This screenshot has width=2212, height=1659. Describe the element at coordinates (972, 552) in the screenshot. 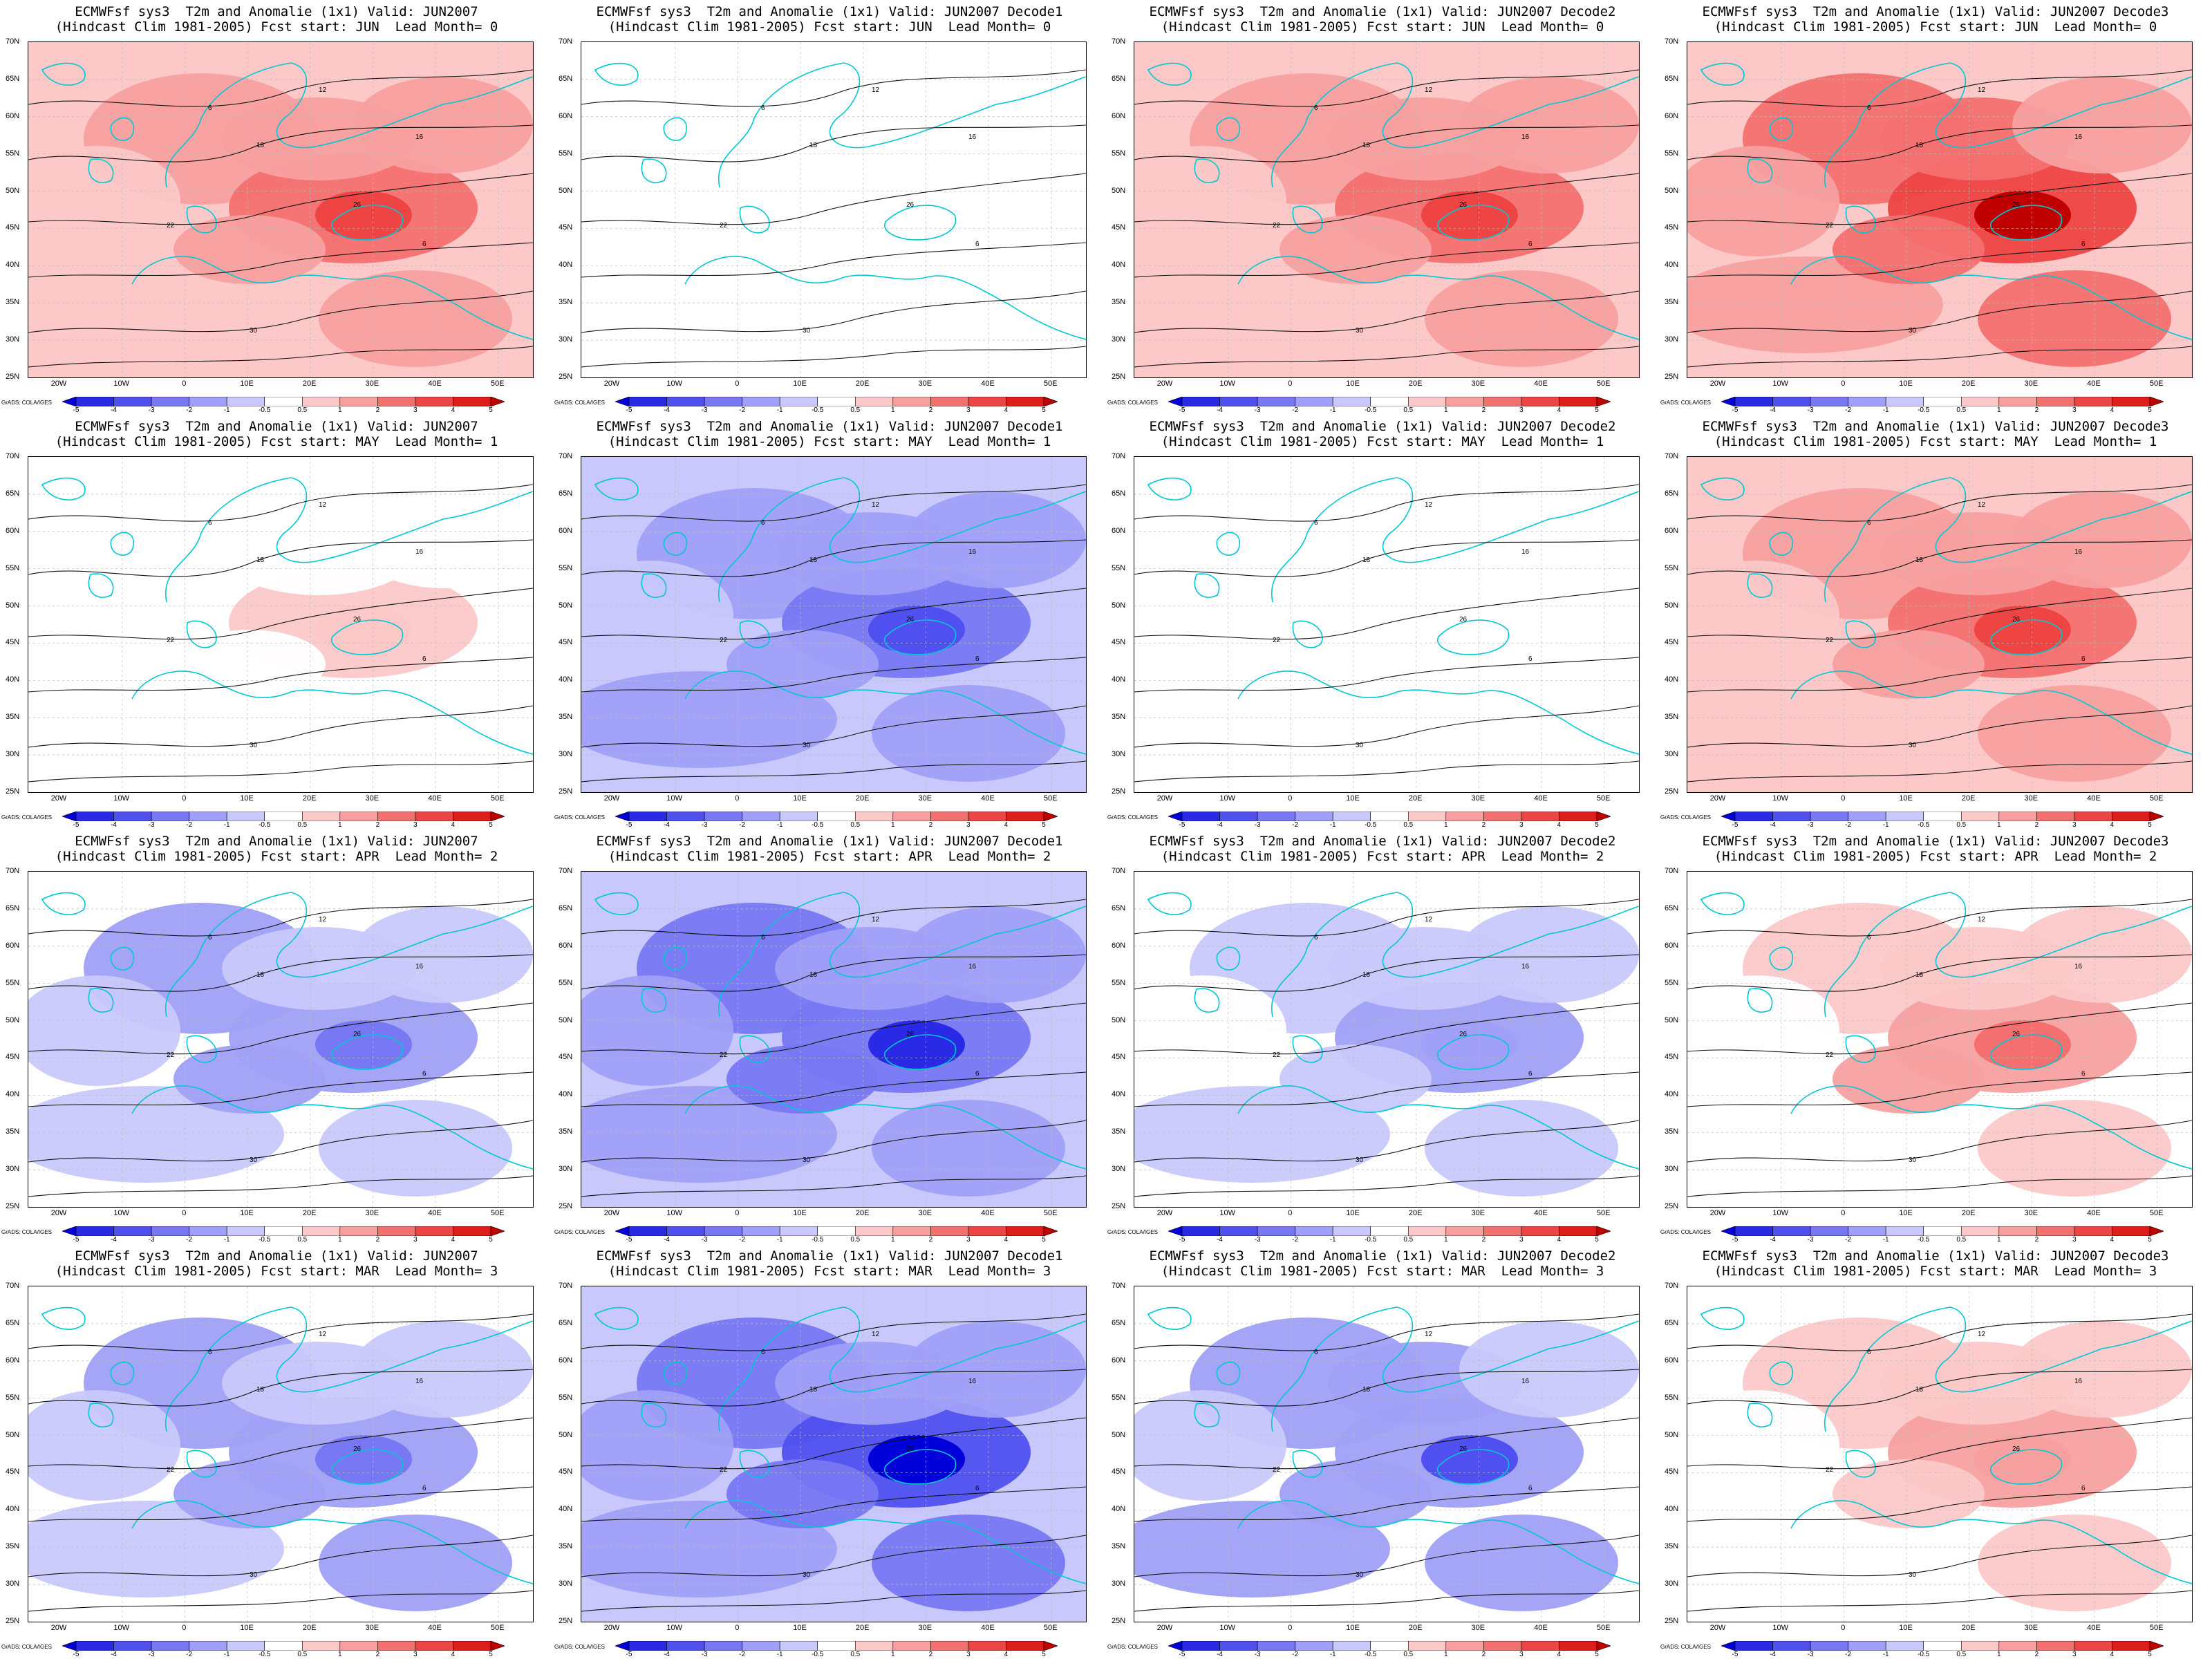

I see `contour-label: 16` at that location.